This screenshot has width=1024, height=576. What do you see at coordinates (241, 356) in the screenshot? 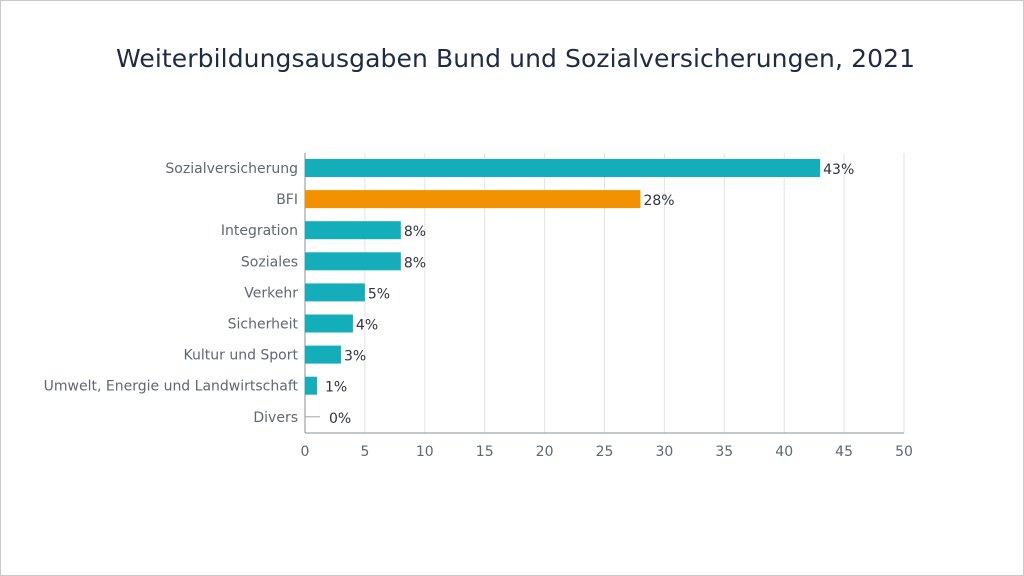
I see `category-label: Kultur und Sport` at bounding box center [241, 356].